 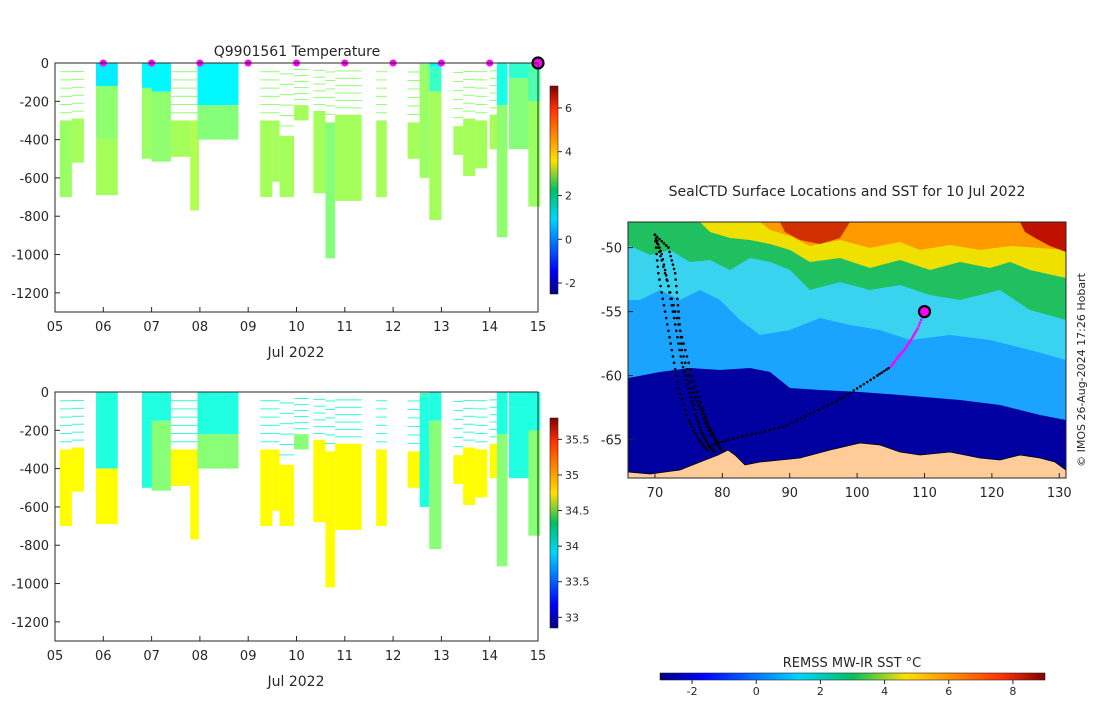 I want to click on y-tick-label: -1200, so click(x=30, y=623).